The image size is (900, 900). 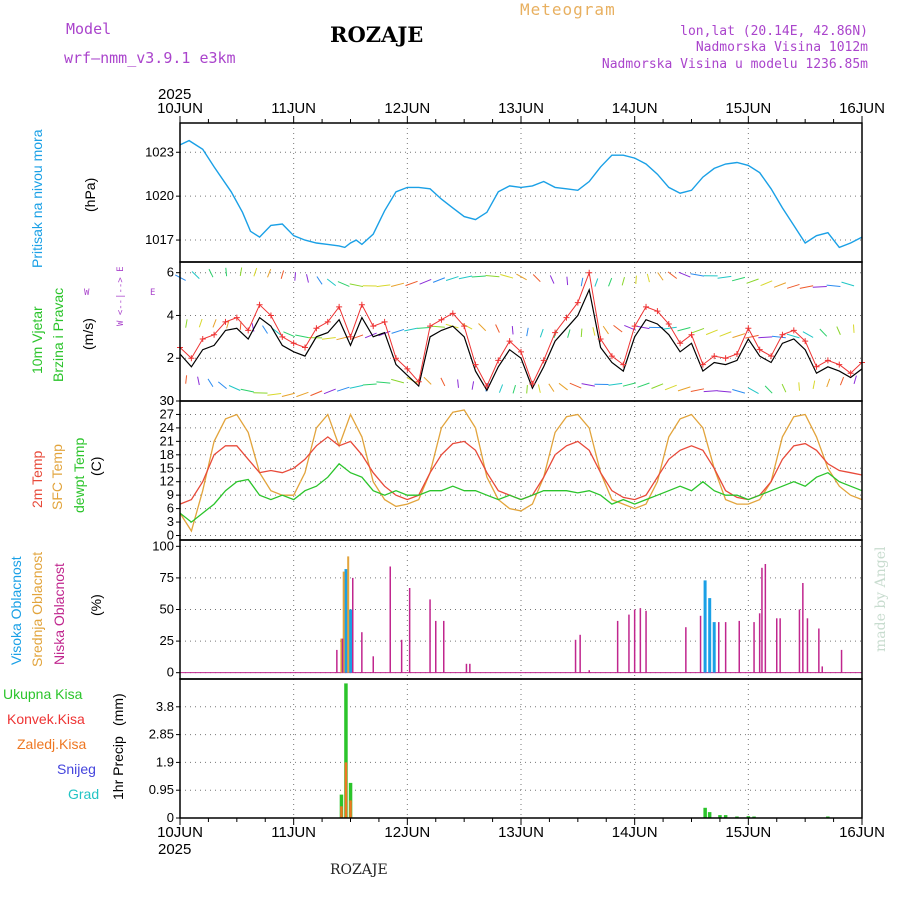 What do you see at coordinates (521, 832) in the screenshot?
I see `x-tick-label-bottom: 13JUN` at bounding box center [521, 832].